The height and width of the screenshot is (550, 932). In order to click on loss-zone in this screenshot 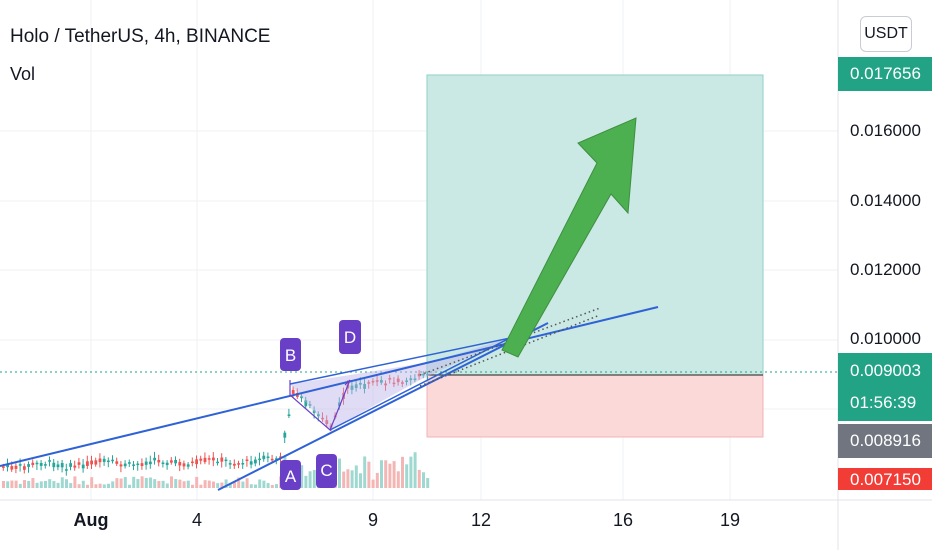, I will do `click(595, 406)`.